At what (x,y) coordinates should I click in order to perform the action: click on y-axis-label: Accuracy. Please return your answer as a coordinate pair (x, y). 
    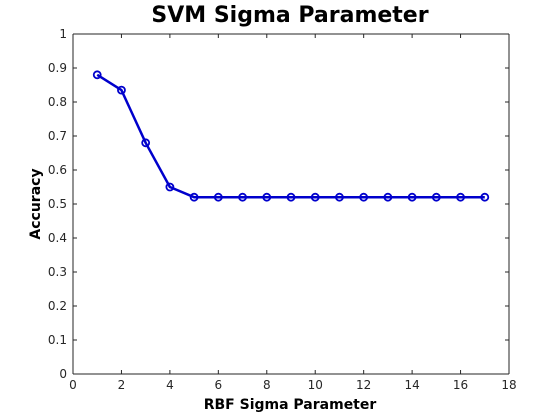
    Looking at the image, I should click on (36, 203).